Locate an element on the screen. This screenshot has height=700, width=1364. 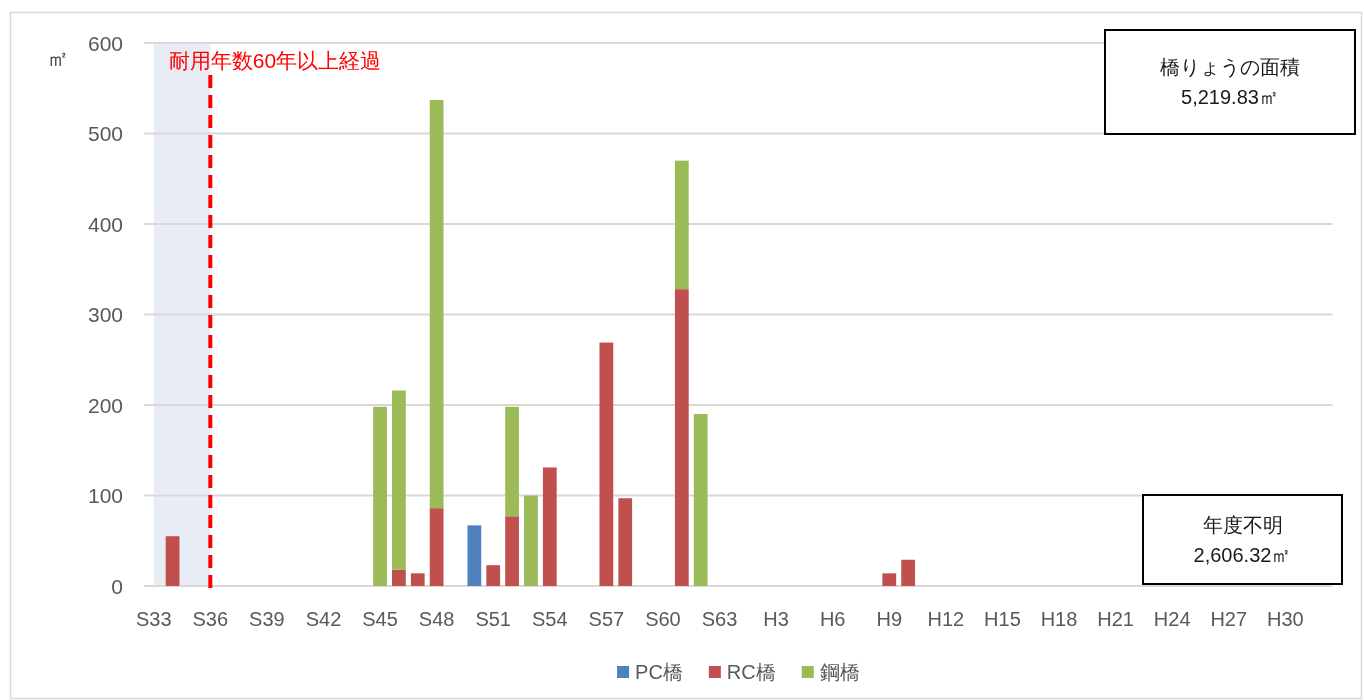
x-tick-label: S63 is located at coordinates (719, 619).